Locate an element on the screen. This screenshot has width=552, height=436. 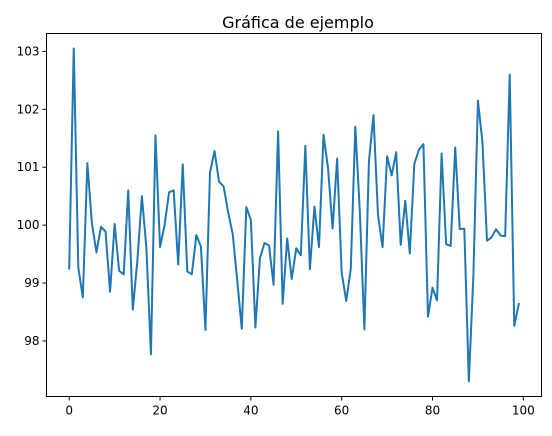
x-tick-label: 100 is located at coordinates (523, 411).